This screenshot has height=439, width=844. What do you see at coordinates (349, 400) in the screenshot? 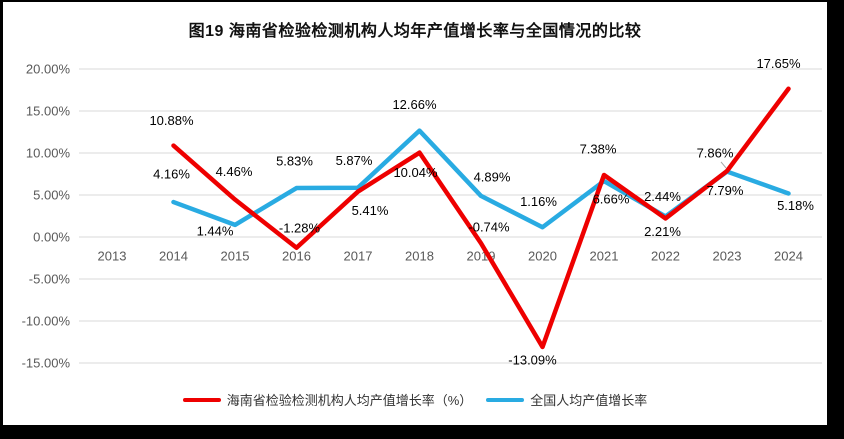
I see `legend-label-hainan: 海南省检验检测机构人均产值增长率（%）` at bounding box center [349, 400].